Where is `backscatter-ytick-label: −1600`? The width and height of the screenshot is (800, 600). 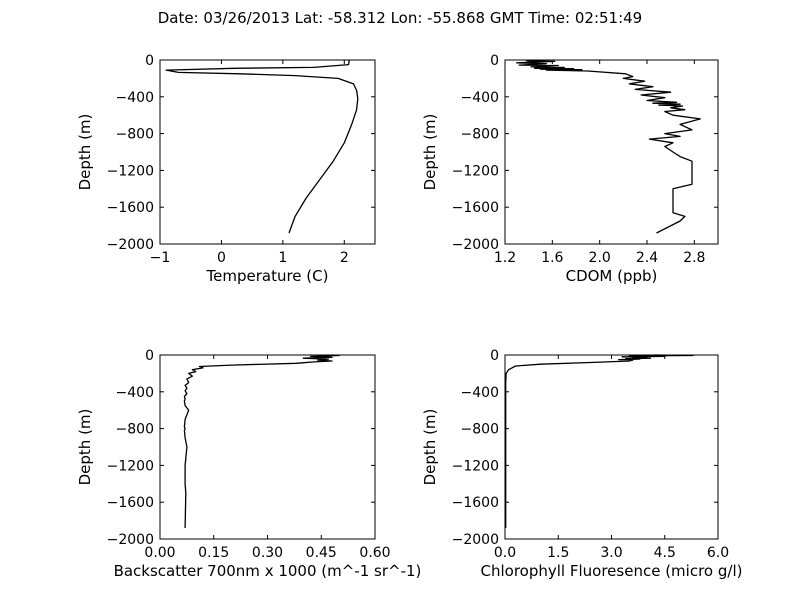 backscatter-ytick-label: −1600 is located at coordinates (130, 503).